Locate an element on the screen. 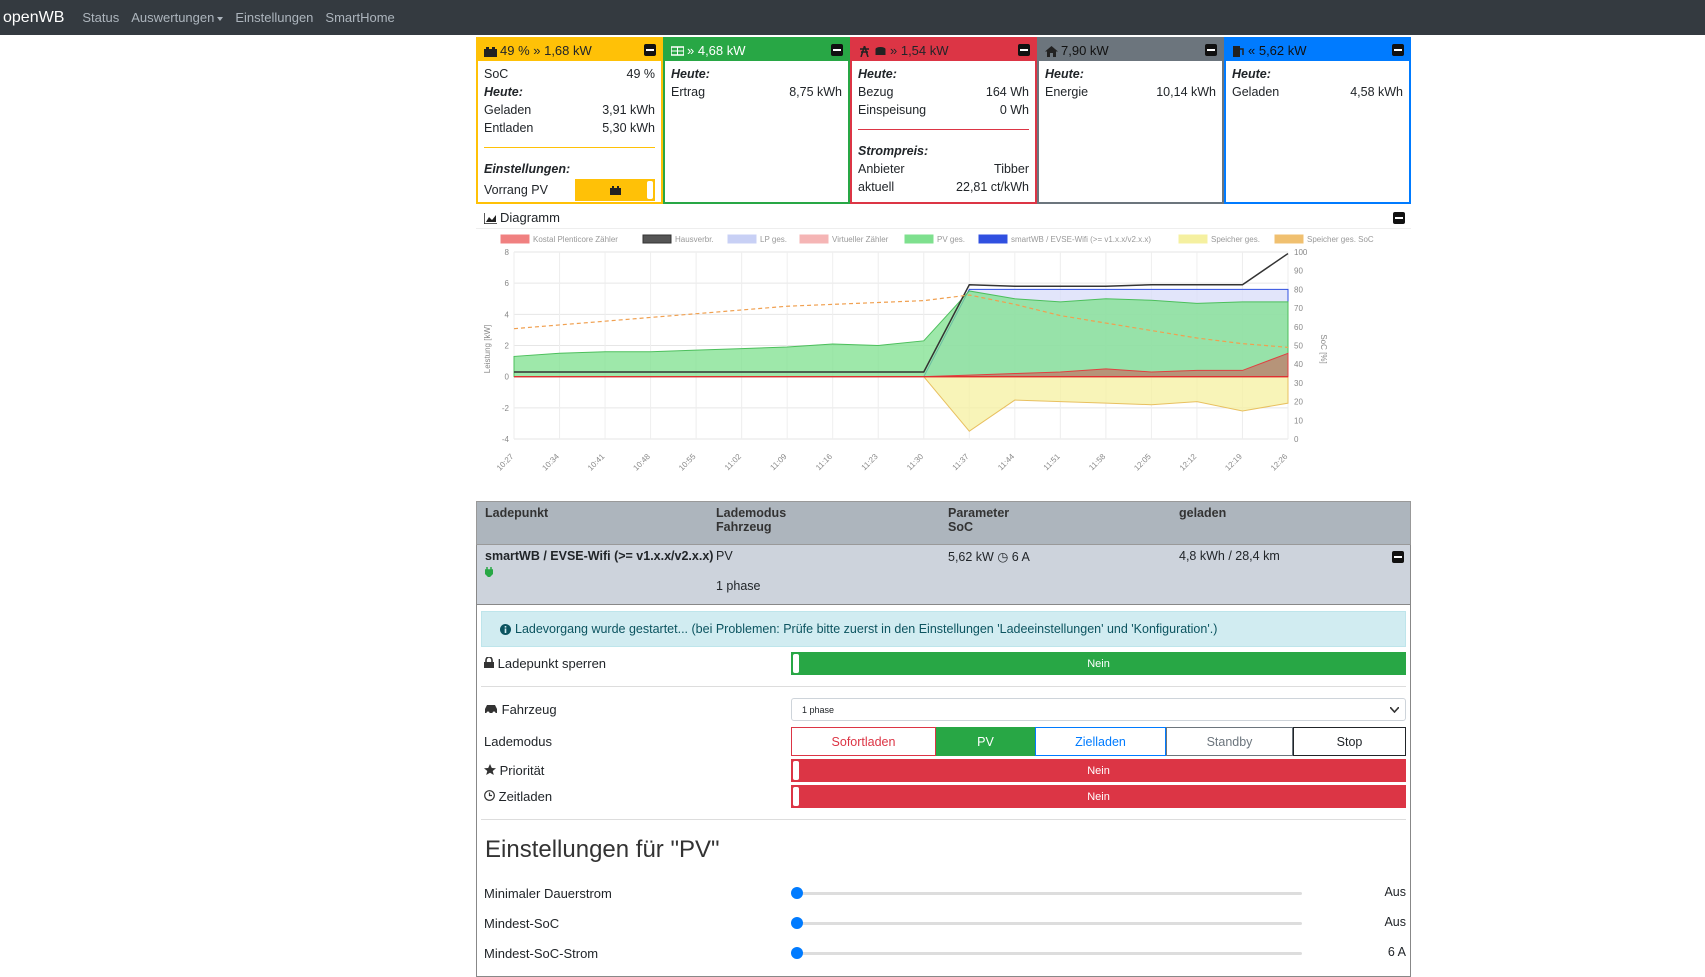  provider-label: Anbieter is located at coordinates (881, 169).